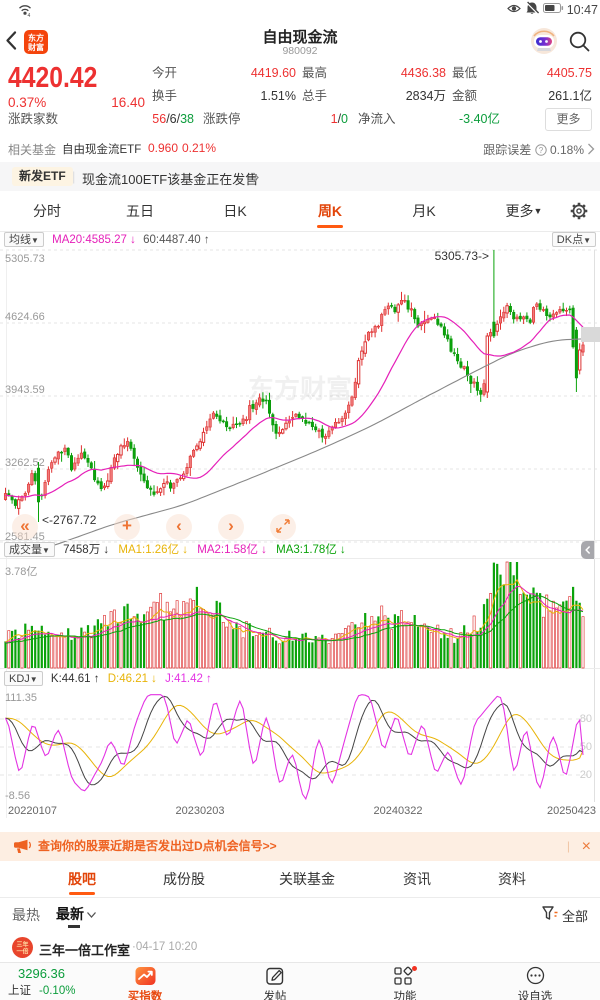 This screenshot has width=600, height=1000. I want to click on svg-text: 5305.73->, so click(462, 256).